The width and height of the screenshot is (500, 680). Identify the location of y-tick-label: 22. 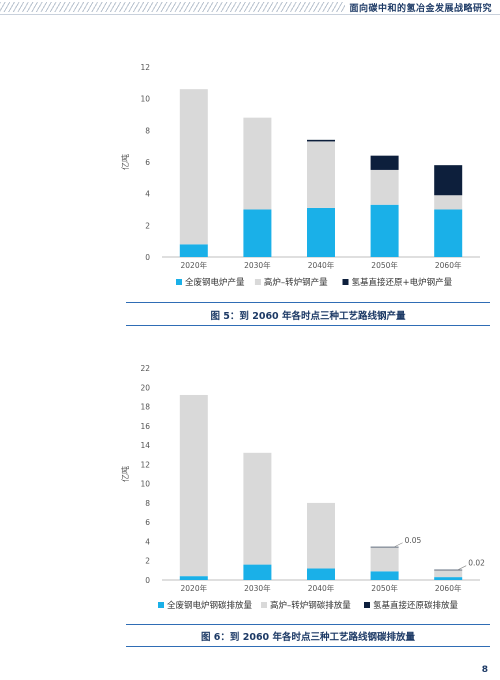
(145, 368).